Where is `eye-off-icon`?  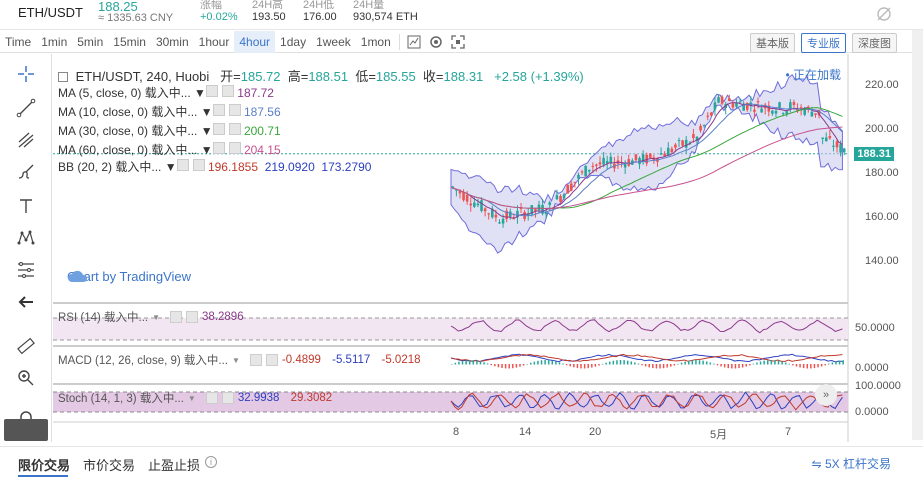
eye-off-icon is located at coordinates (884, 14).